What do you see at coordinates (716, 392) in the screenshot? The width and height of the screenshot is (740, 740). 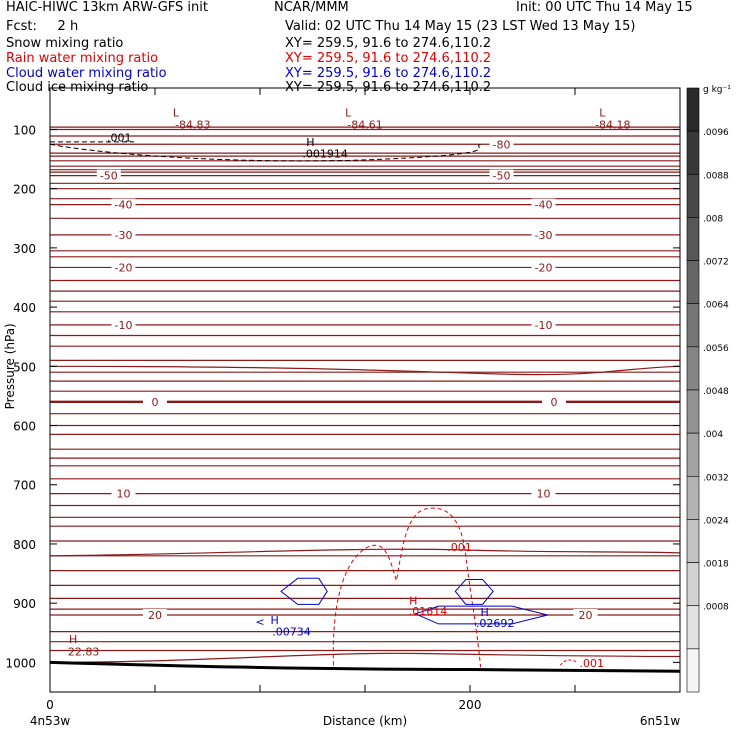 I see `colorbar-tick-label: .0048` at bounding box center [716, 392].